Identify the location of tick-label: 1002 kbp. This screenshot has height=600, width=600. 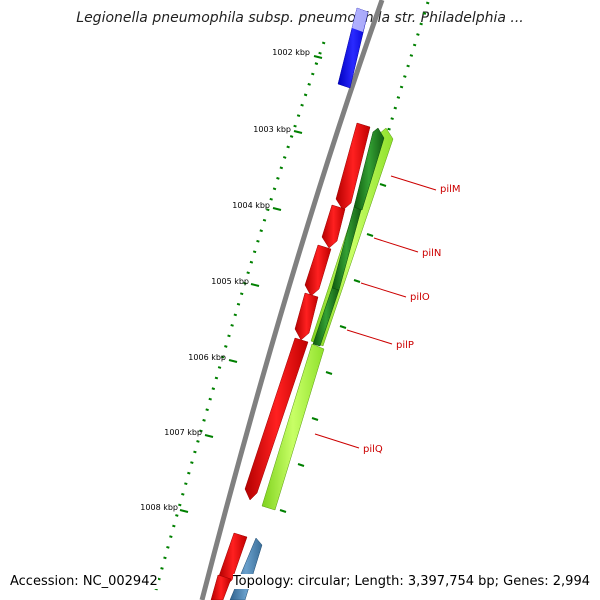
(291, 52).